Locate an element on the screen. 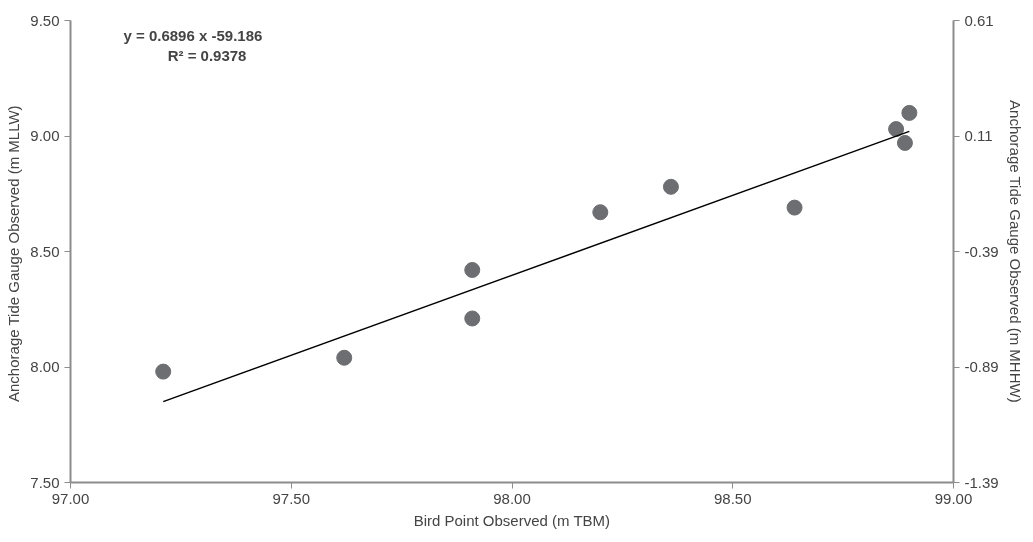 The height and width of the screenshot is (542, 1033). x-tick-label: 98.00 is located at coordinates (512, 498).